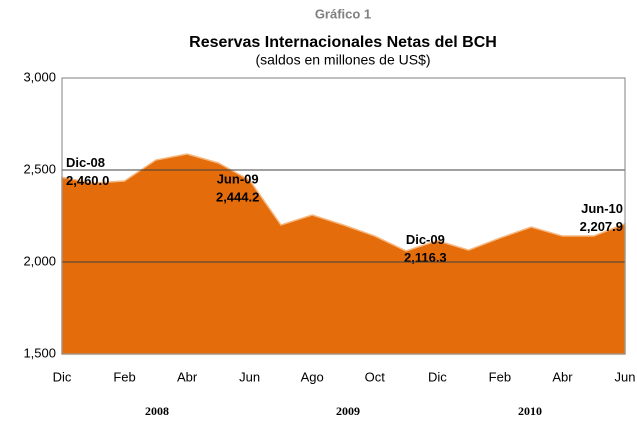 This screenshot has height=425, width=637. Describe the element at coordinates (237, 197) in the screenshot. I see `value-label: 2,444.2` at that location.